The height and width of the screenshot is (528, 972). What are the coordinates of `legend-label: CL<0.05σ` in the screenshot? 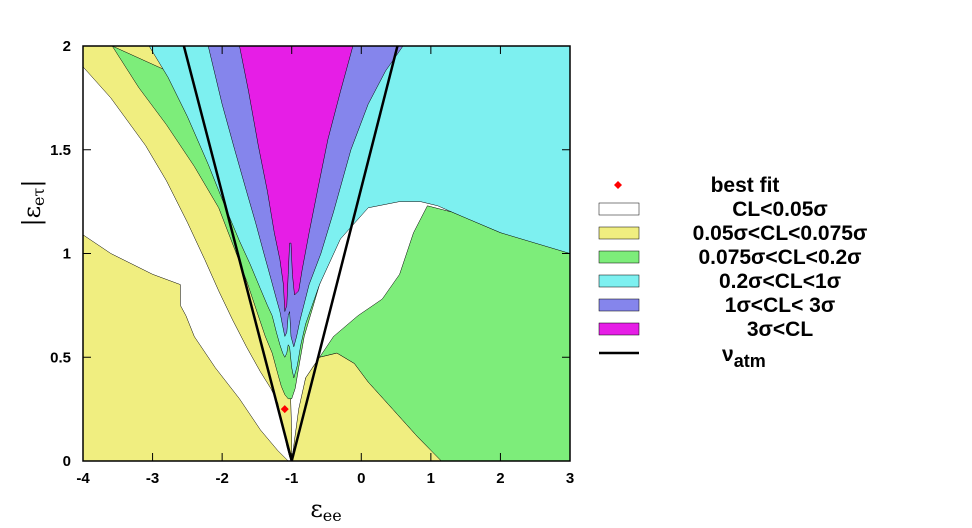 It's located at (780, 209).